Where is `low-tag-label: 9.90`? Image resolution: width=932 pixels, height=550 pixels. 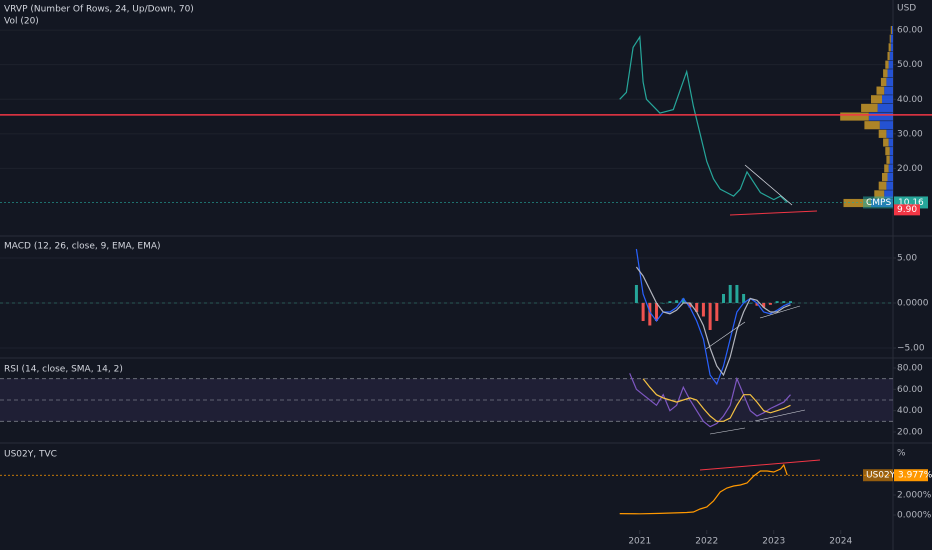
low-tag-label: 9.90 is located at coordinates (907, 210).